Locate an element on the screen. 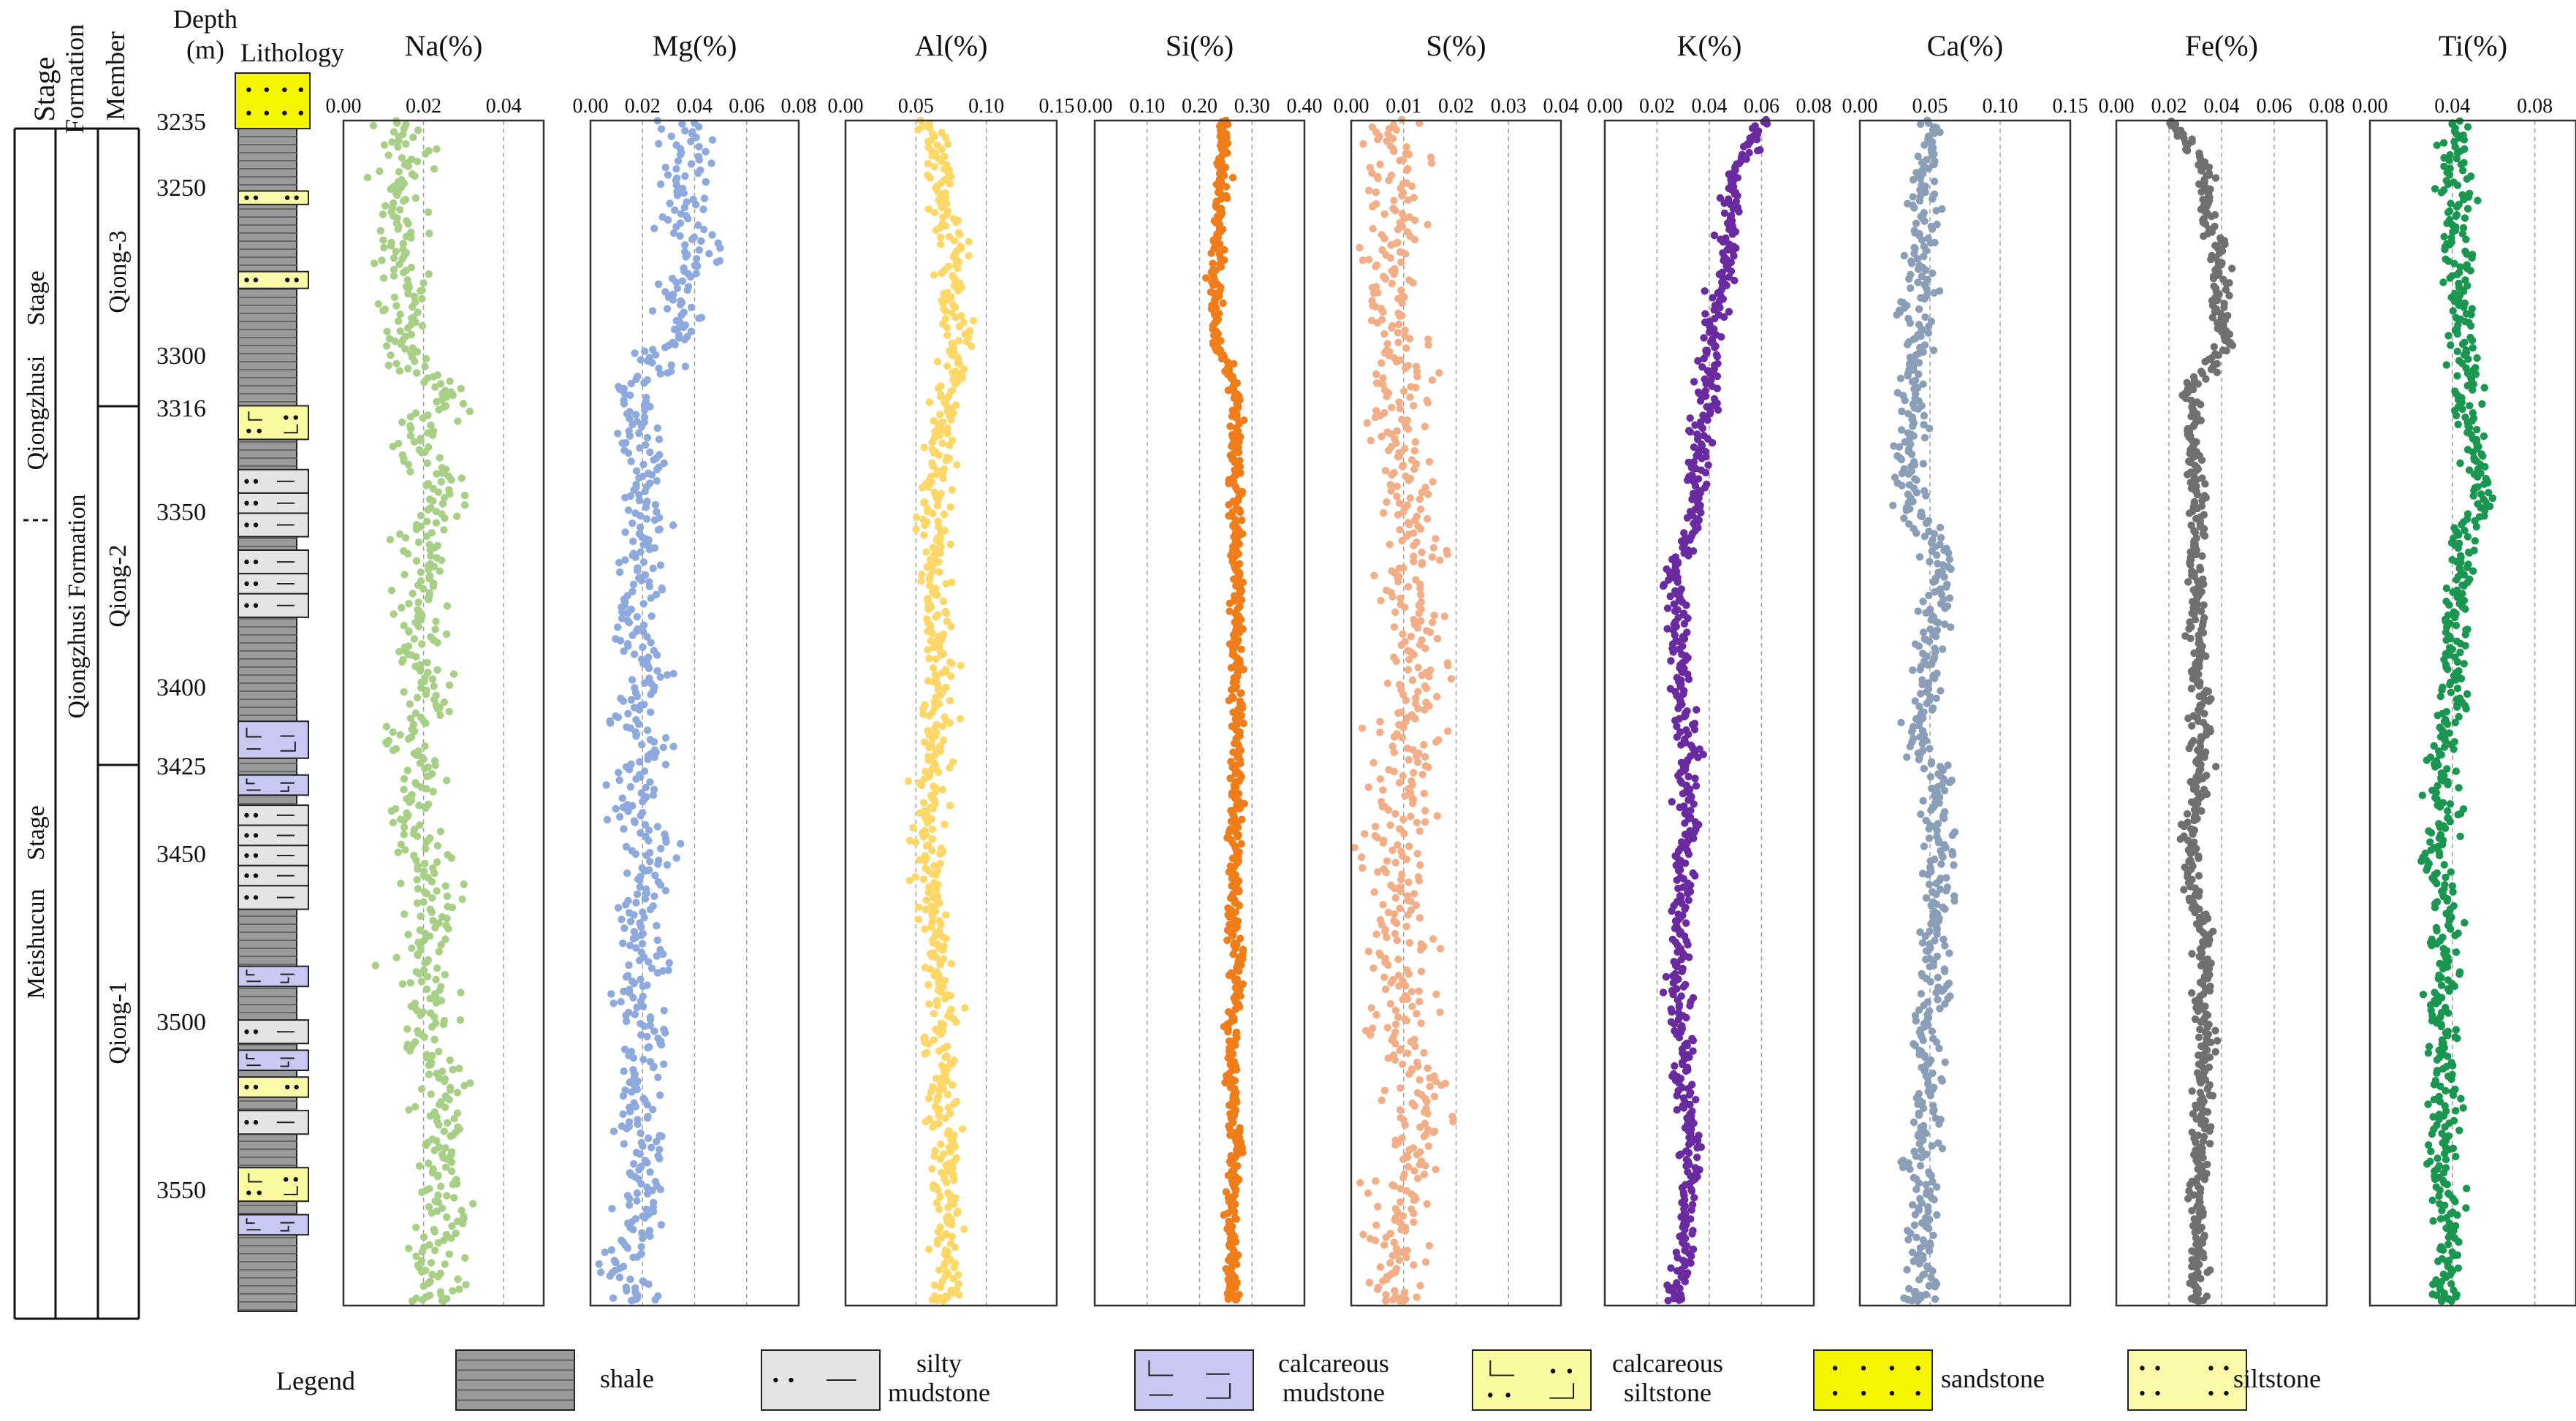  depth-tick-label: 3425 is located at coordinates (181, 766).